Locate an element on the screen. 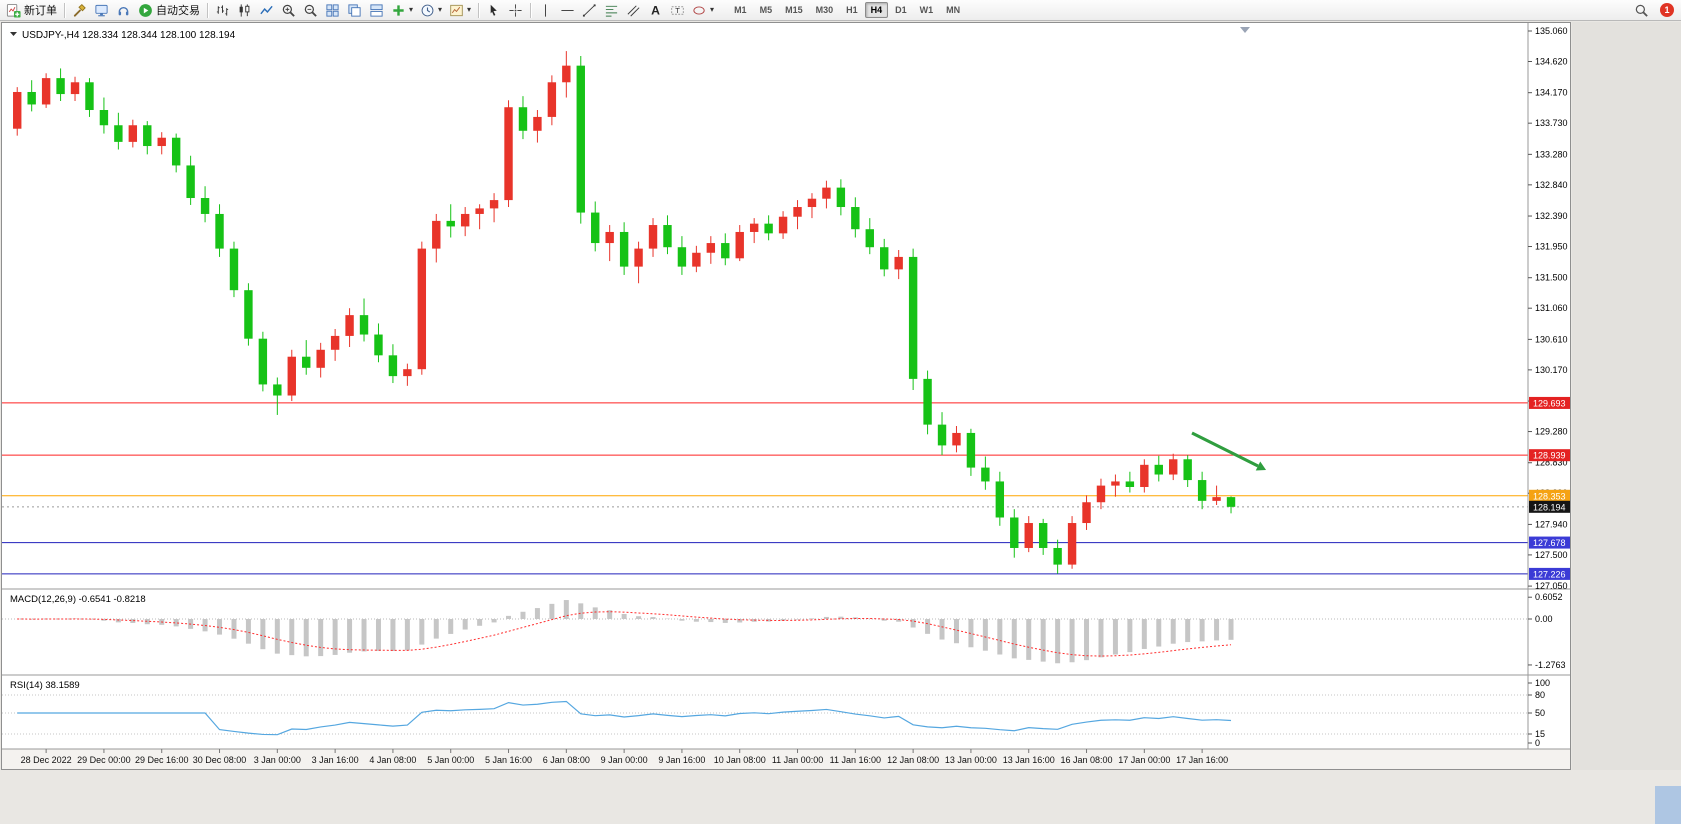 The height and width of the screenshot is (824, 1681). notification-badge: 1 is located at coordinates (1667, 10).